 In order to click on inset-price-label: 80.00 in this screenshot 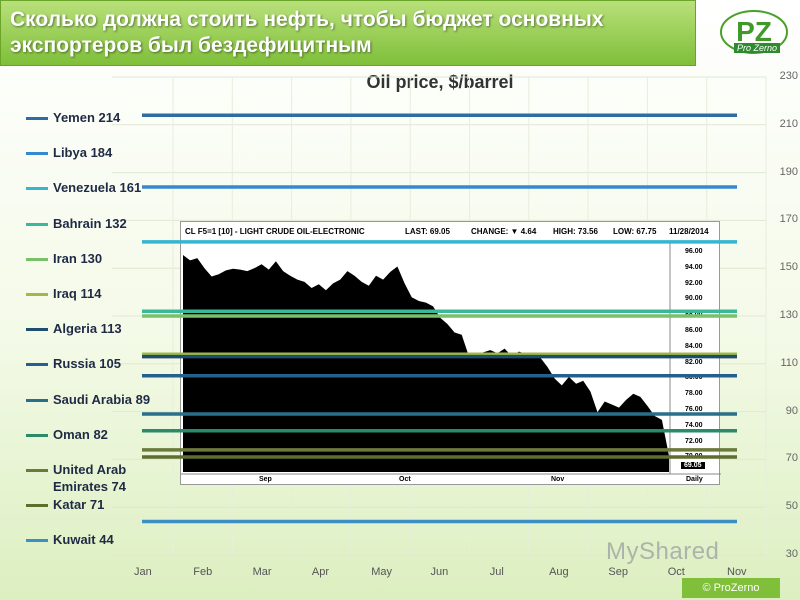, I will do `click(694, 378)`.